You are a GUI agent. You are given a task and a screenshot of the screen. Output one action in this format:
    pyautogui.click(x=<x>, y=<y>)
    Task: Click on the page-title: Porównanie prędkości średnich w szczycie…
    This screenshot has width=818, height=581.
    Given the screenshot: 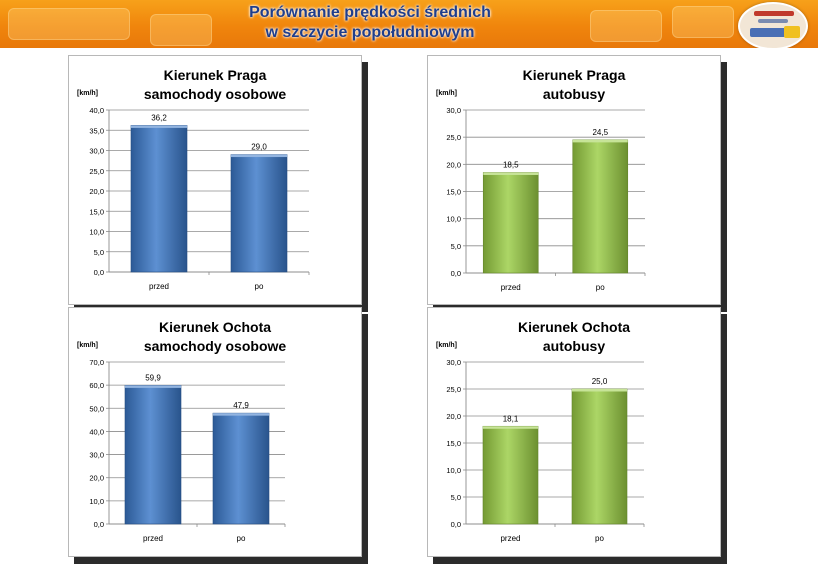 What is the action you would take?
    pyautogui.click(x=370, y=23)
    